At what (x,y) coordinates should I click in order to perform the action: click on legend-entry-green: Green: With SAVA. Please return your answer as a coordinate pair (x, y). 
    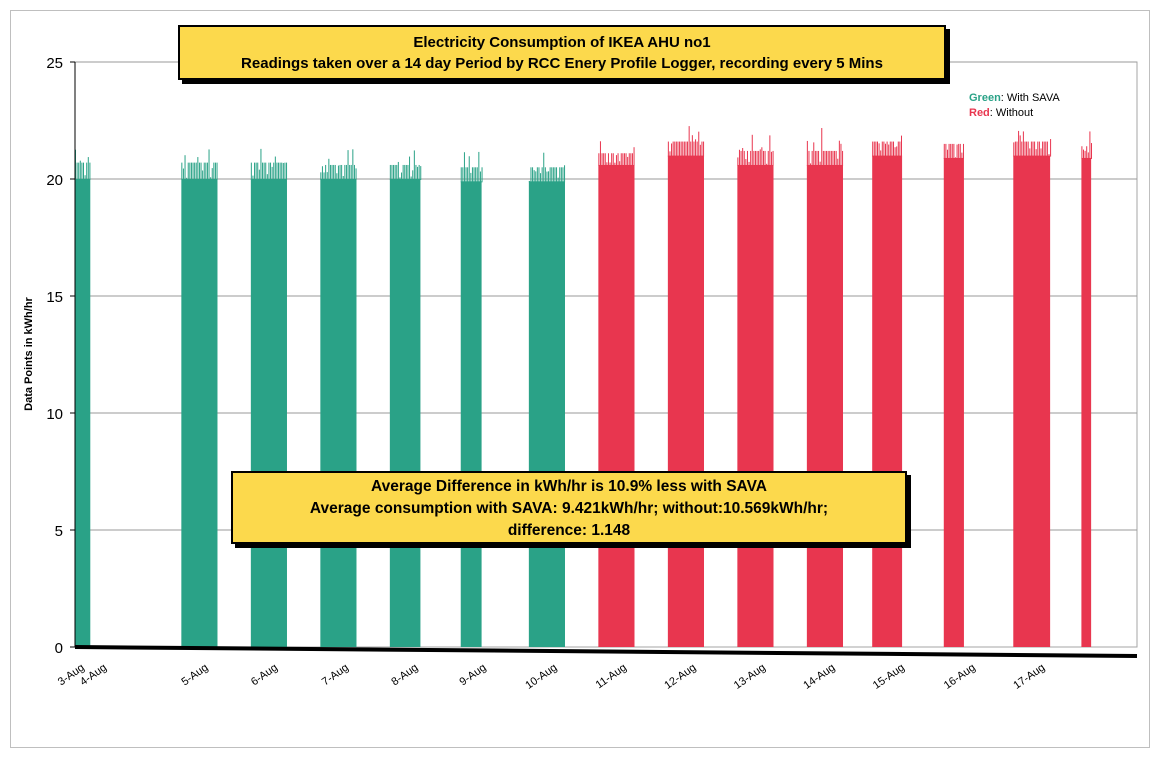
    Looking at the image, I should click on (1014, 98).